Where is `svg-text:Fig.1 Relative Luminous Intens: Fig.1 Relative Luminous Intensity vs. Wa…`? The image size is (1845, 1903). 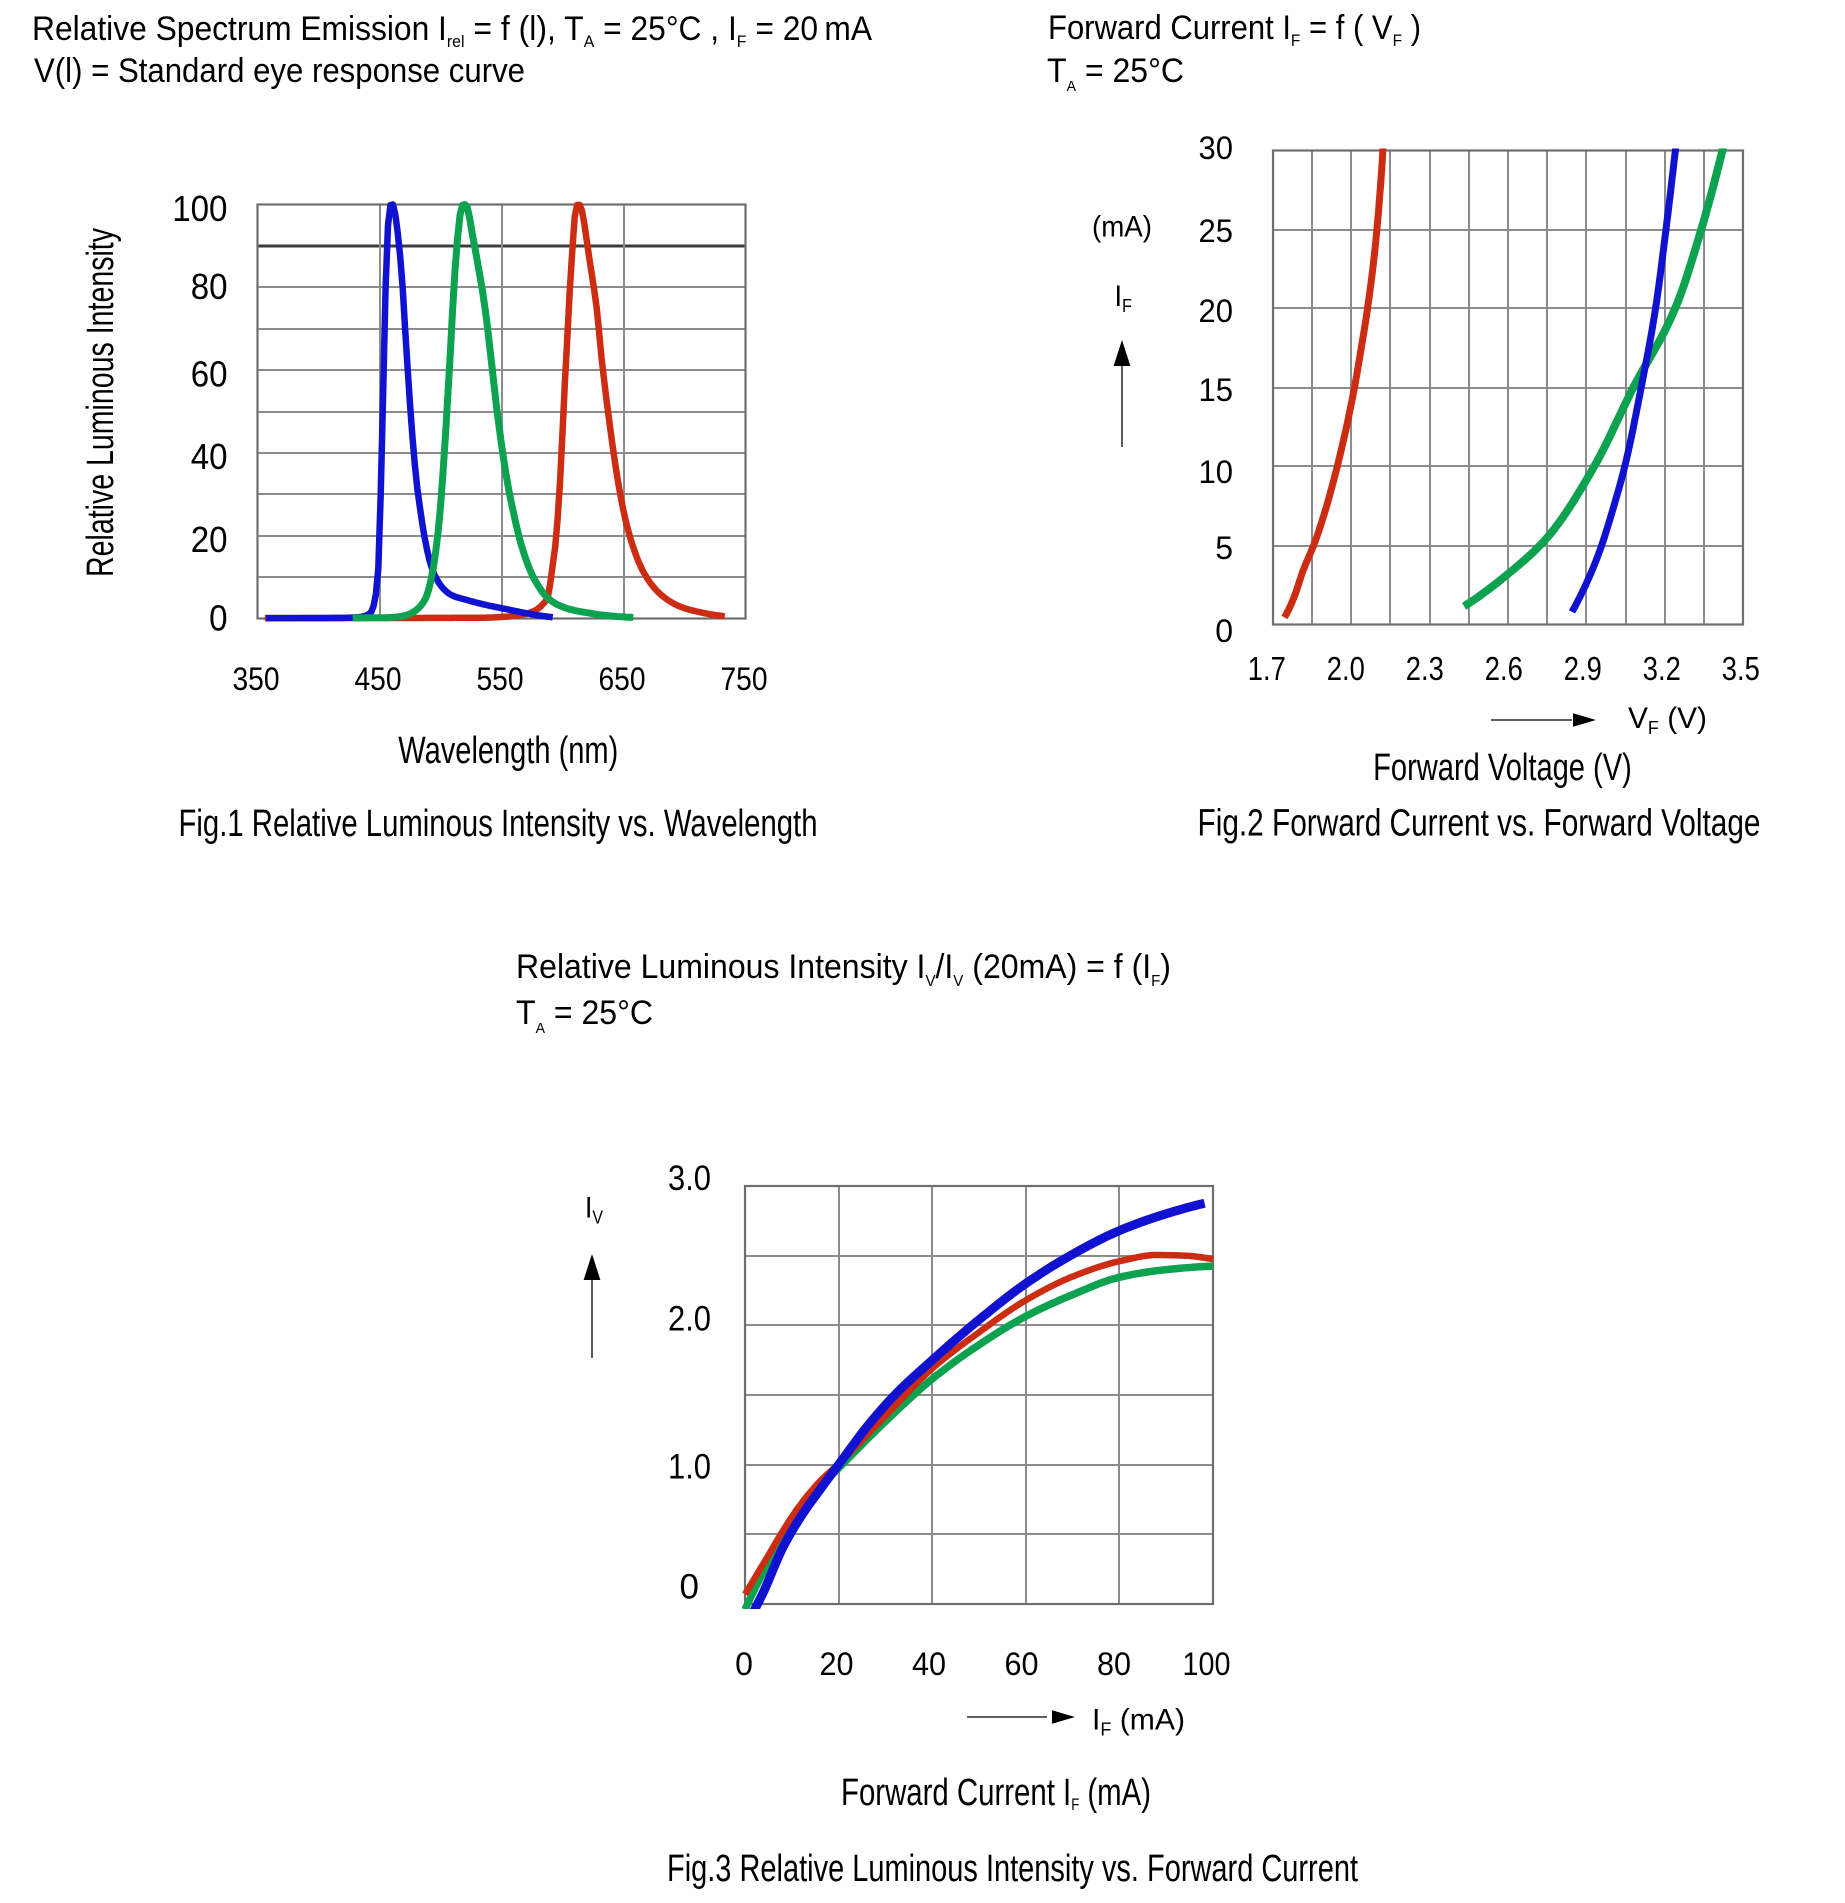
svg-text:Fig.1 Relative Luminous Intens: Fig.1 Relative Luminous Intensity vs. Wa… is located at coordinates (498, 824).